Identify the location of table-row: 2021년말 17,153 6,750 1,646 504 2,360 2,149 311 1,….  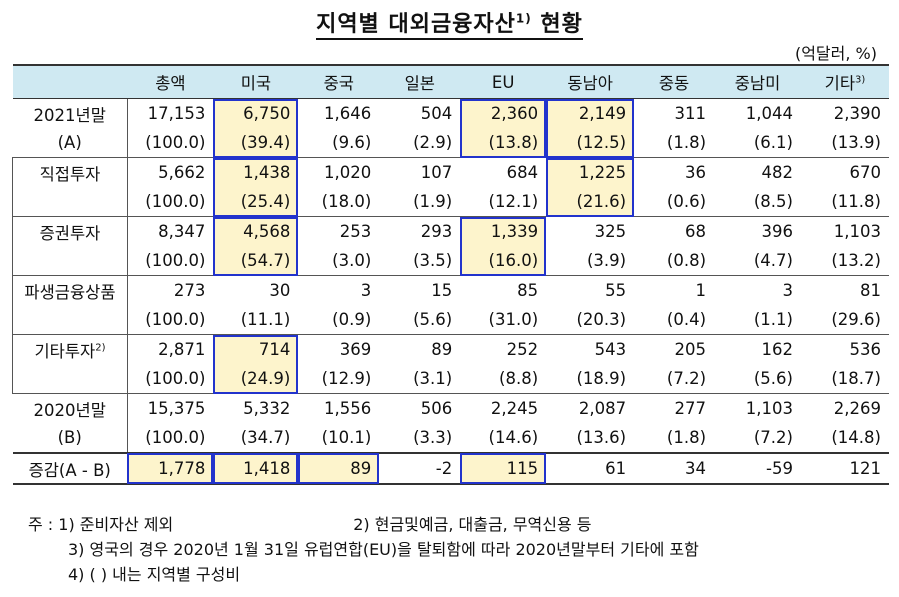
(450, 113).